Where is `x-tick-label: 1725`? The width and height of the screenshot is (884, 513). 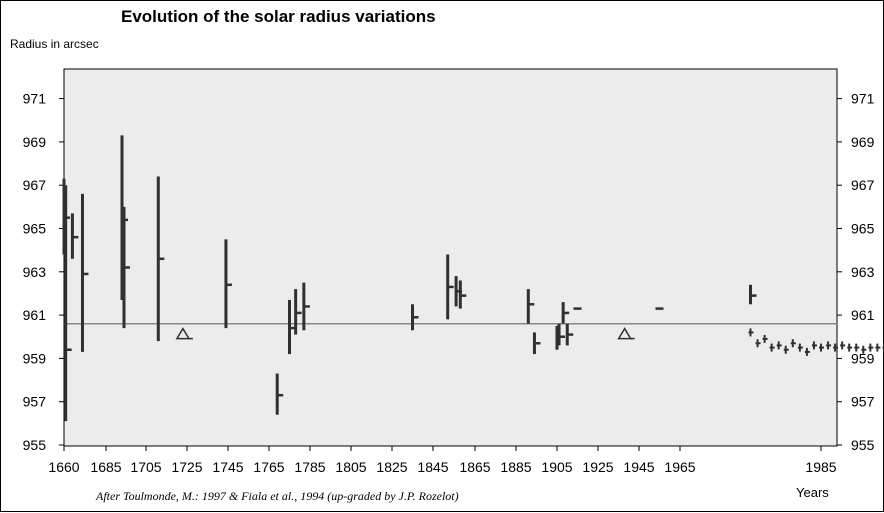
x-tick-label: 1725 is located at coordinates (186, 467).